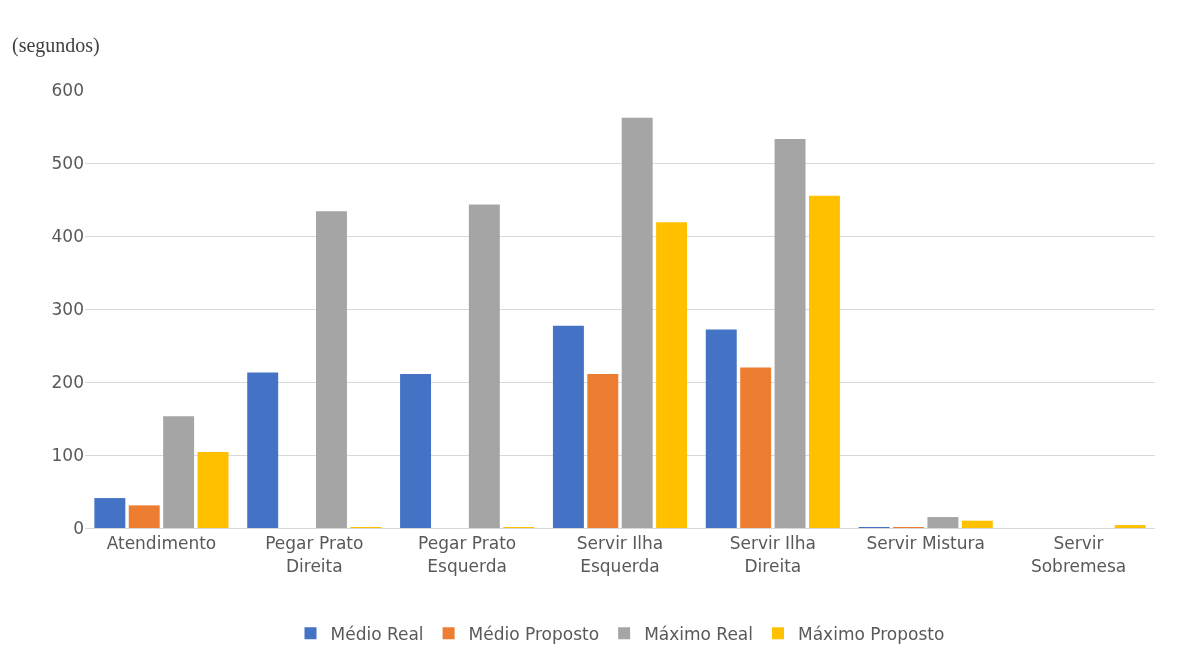  I want to click on x-tick-label: Servir Mistura, so click(925, 543).